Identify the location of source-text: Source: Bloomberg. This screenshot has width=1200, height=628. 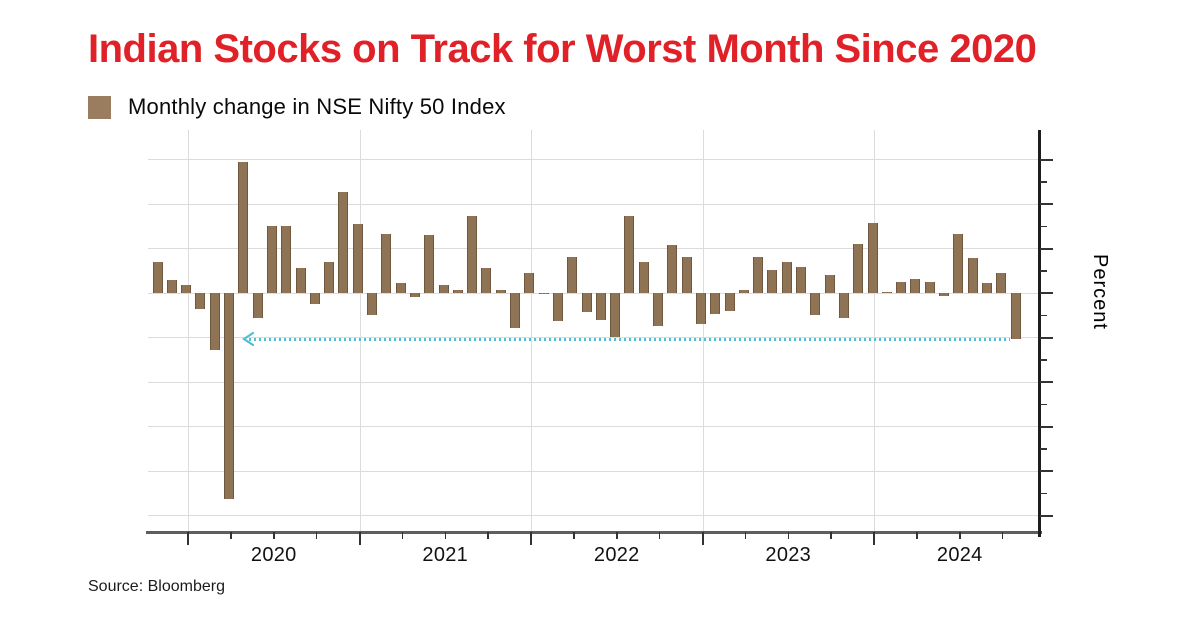
(156, 586).